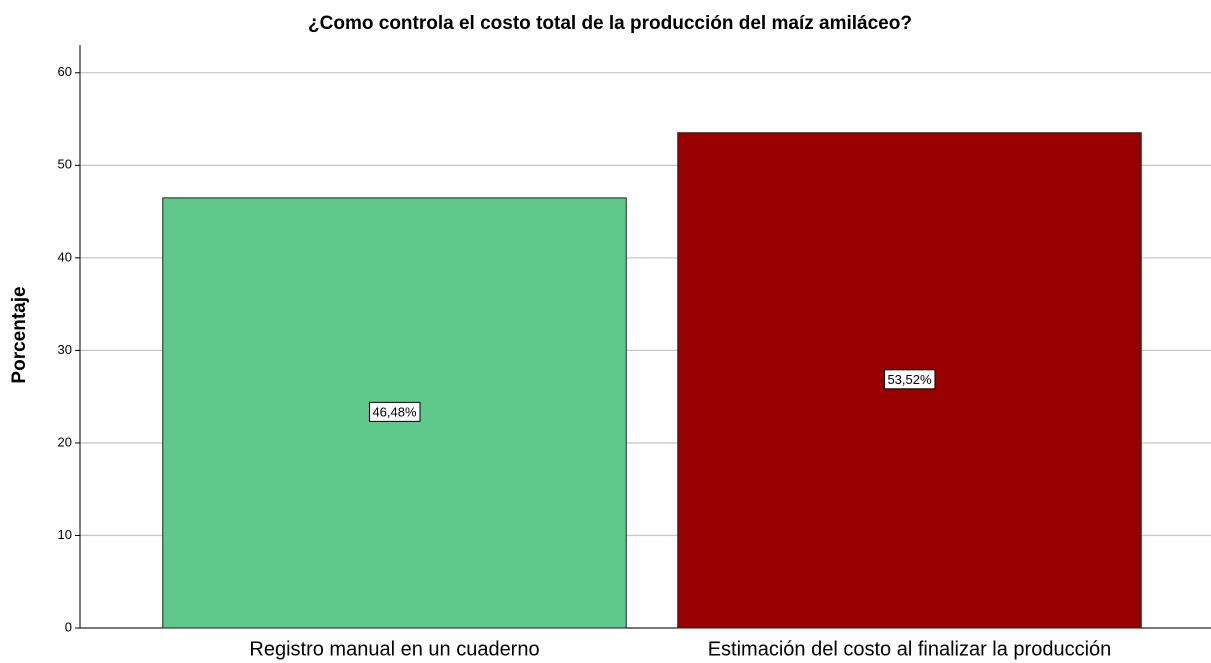  I want to click on y-tick-label: 50, so click(65, 164).